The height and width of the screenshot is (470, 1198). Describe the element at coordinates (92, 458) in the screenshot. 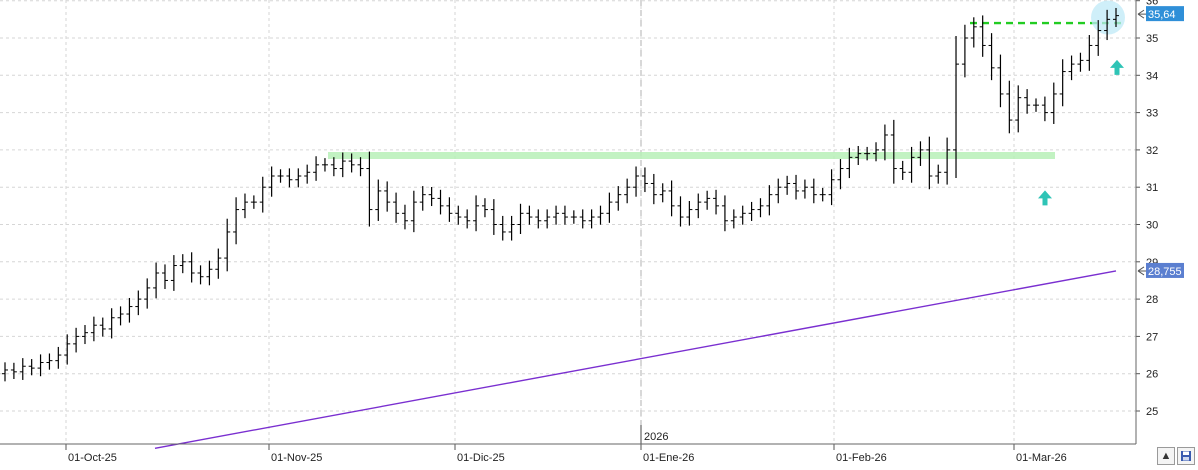

I see `x-tick-label: 01-Oct-25` at that location.